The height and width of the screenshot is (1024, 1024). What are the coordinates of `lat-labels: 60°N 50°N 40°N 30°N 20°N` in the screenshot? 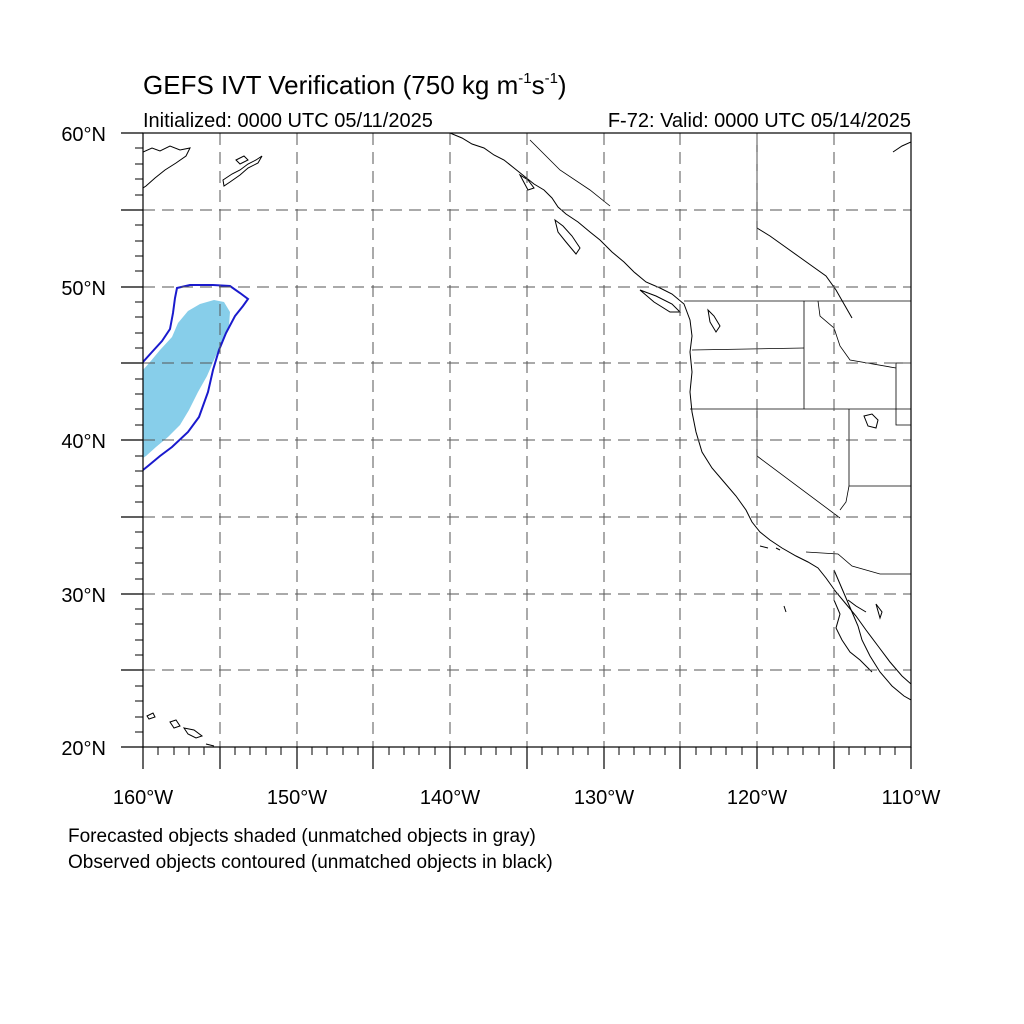 It's located at (83, 442).